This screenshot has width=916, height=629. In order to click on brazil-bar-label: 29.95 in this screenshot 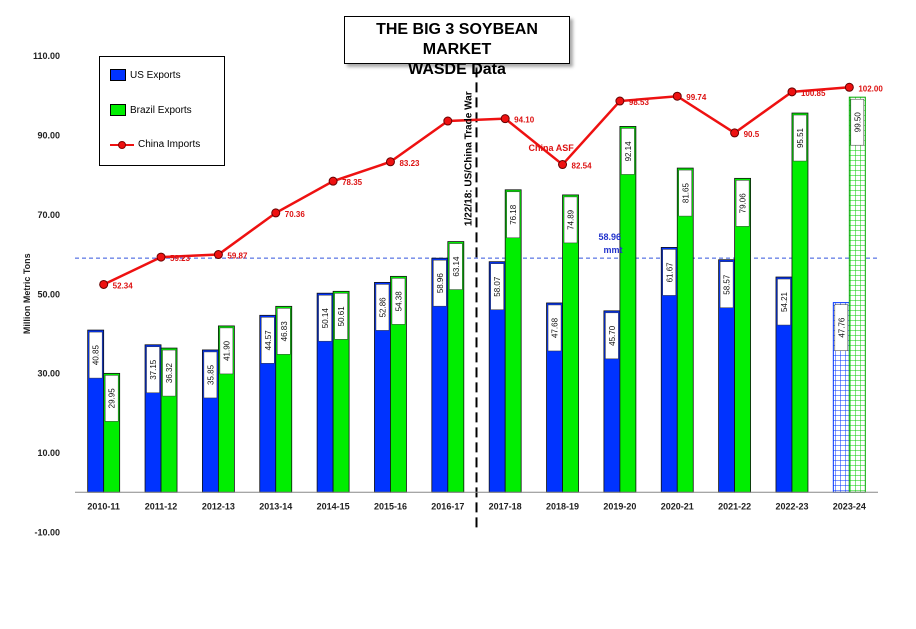, I will do `click(112, 398)`.